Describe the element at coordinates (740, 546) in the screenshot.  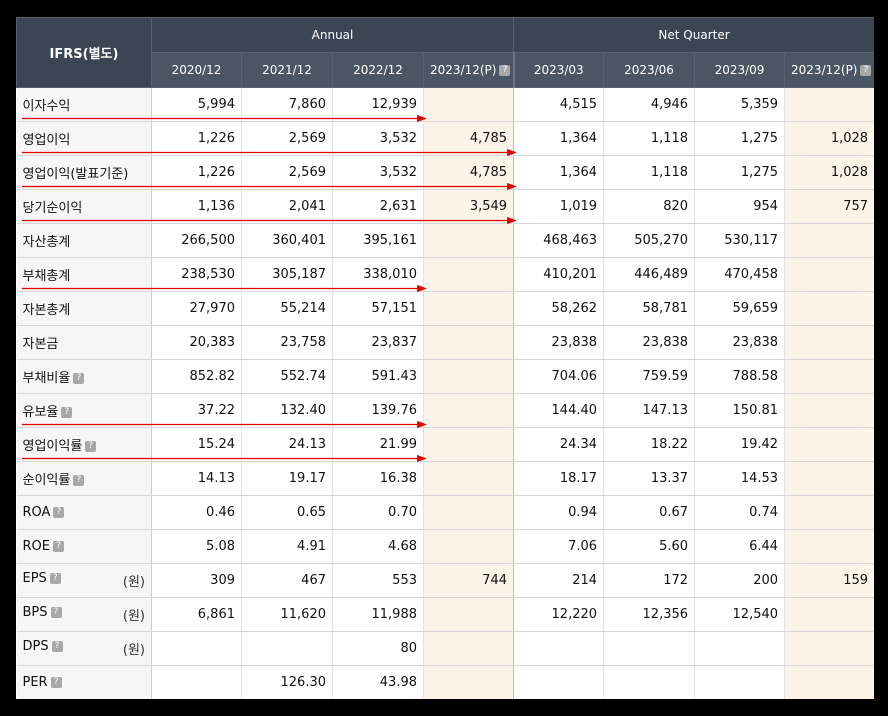
I see `value-cell: 6.44` at that location.